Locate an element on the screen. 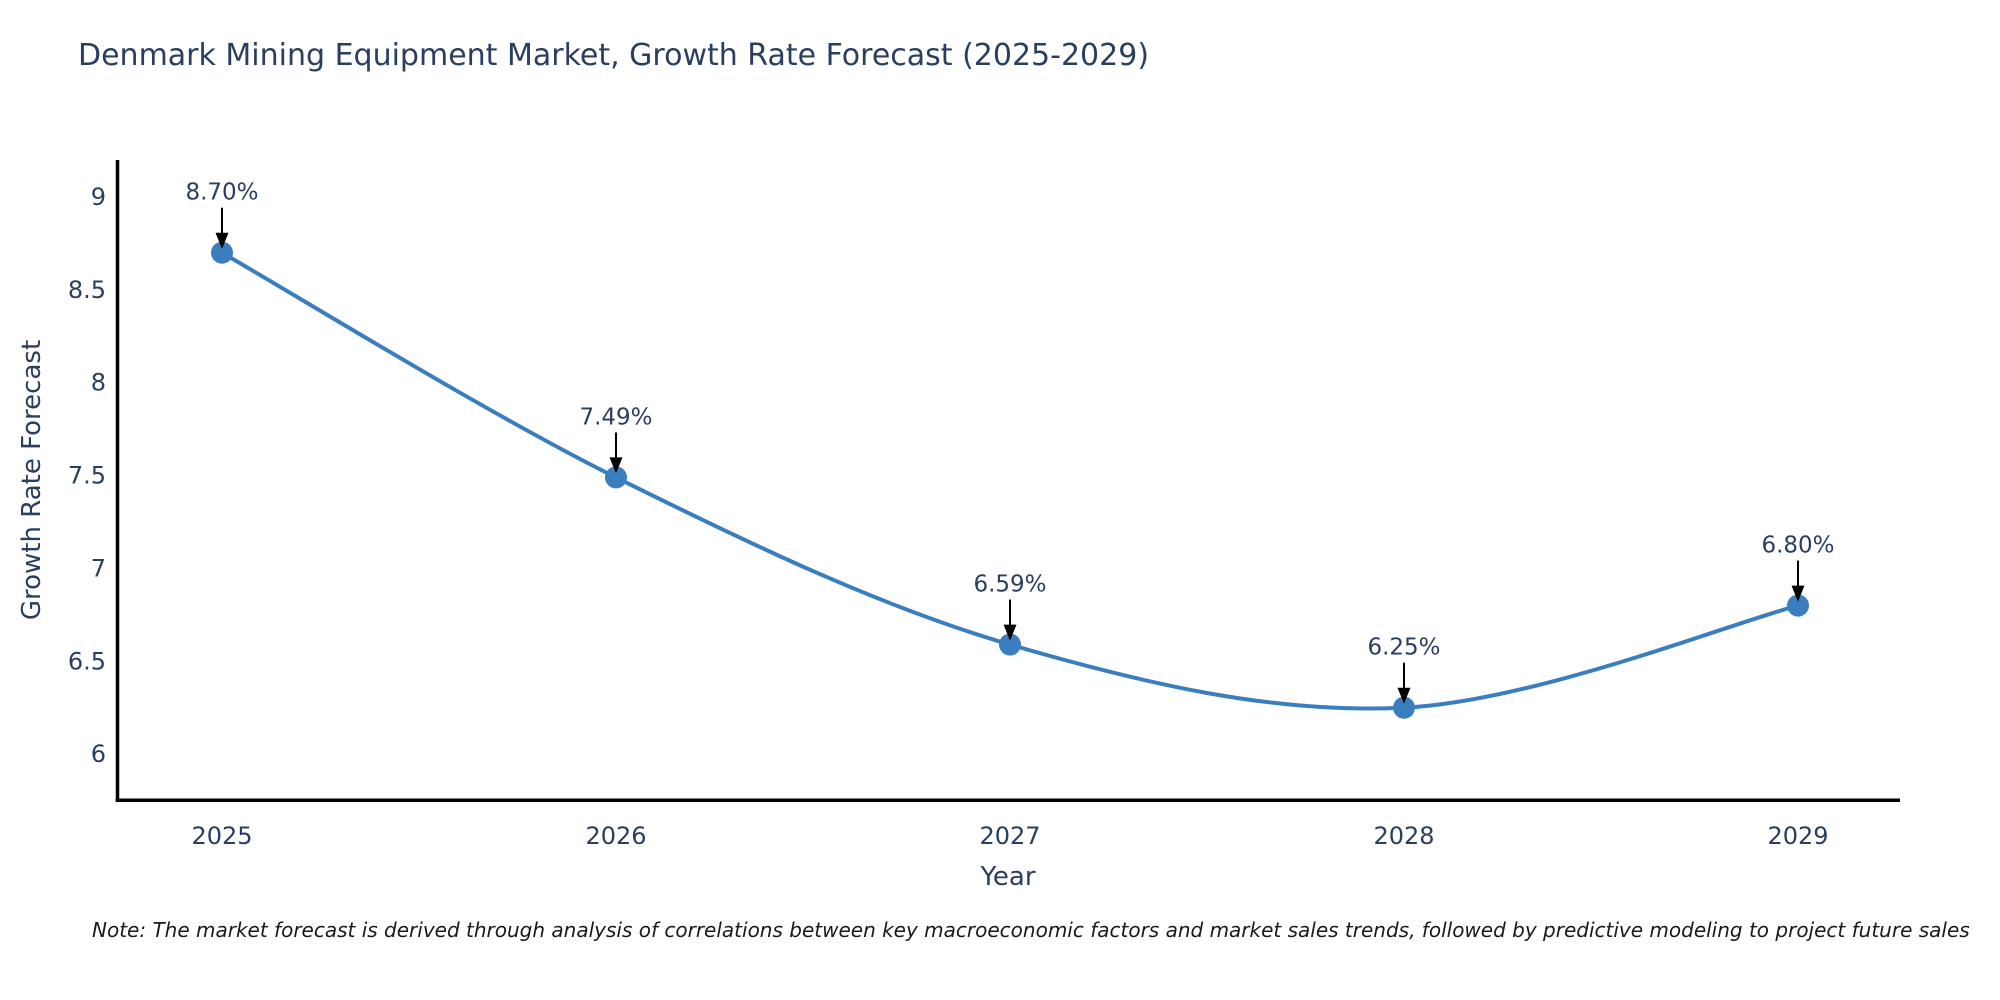 The height and width of the screenshot is (1000, 2000). x-tick-label: 2026 is located at coordinates (615, 836).